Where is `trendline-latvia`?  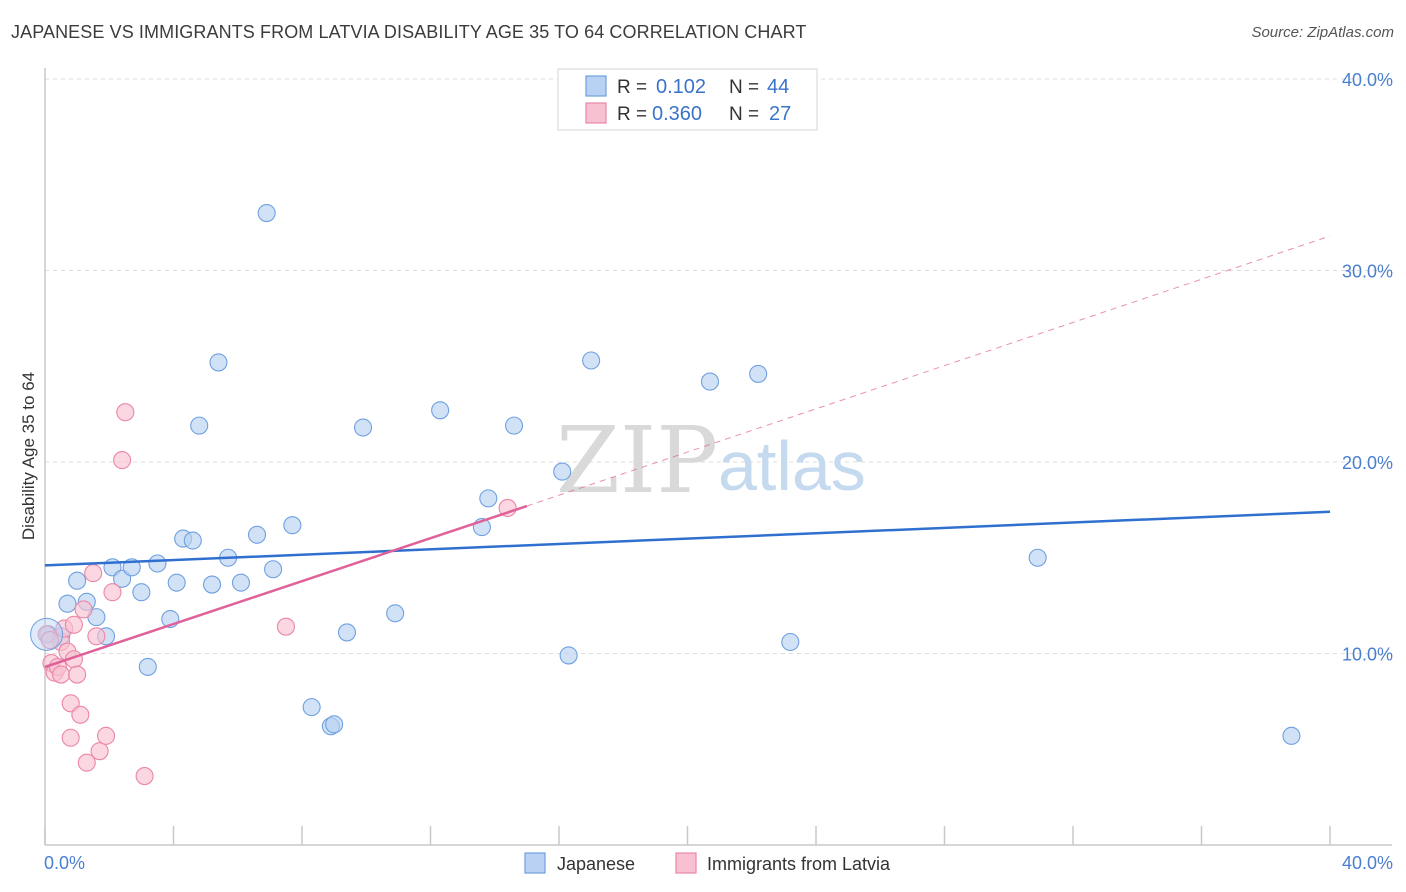 trendline-latvia is located at coordinates (286, 586).